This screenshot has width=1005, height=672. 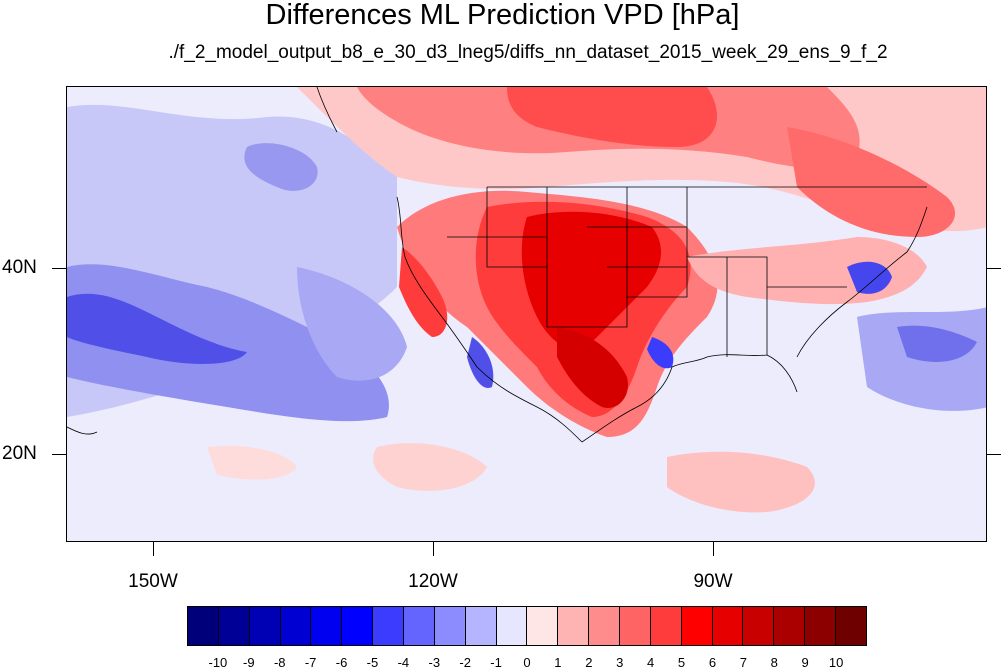 I want to click on colorbar-tick-label: 8, so click(x=774, y=662).